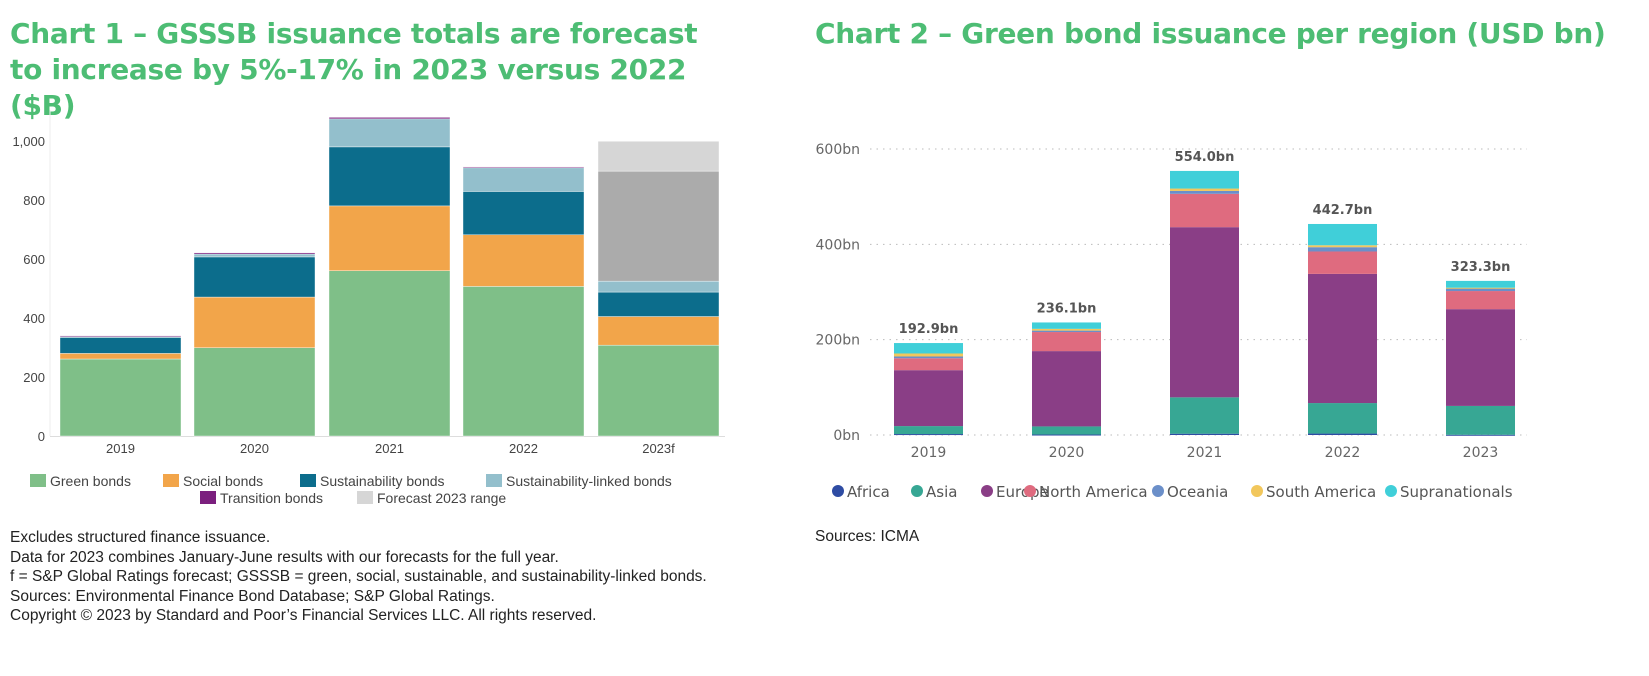 The image size is (1649, 676). What do you see at coordinates (1481, 453) in the screenshot?
I see `x-tick-label: 2023` at bounding box center [1481, 453].